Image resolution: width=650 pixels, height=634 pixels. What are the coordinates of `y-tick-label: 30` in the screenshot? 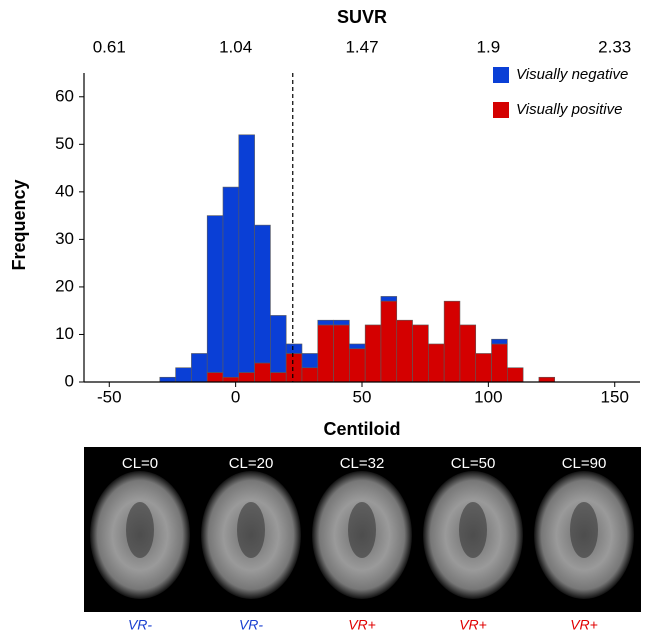 It's located at (64, 238).